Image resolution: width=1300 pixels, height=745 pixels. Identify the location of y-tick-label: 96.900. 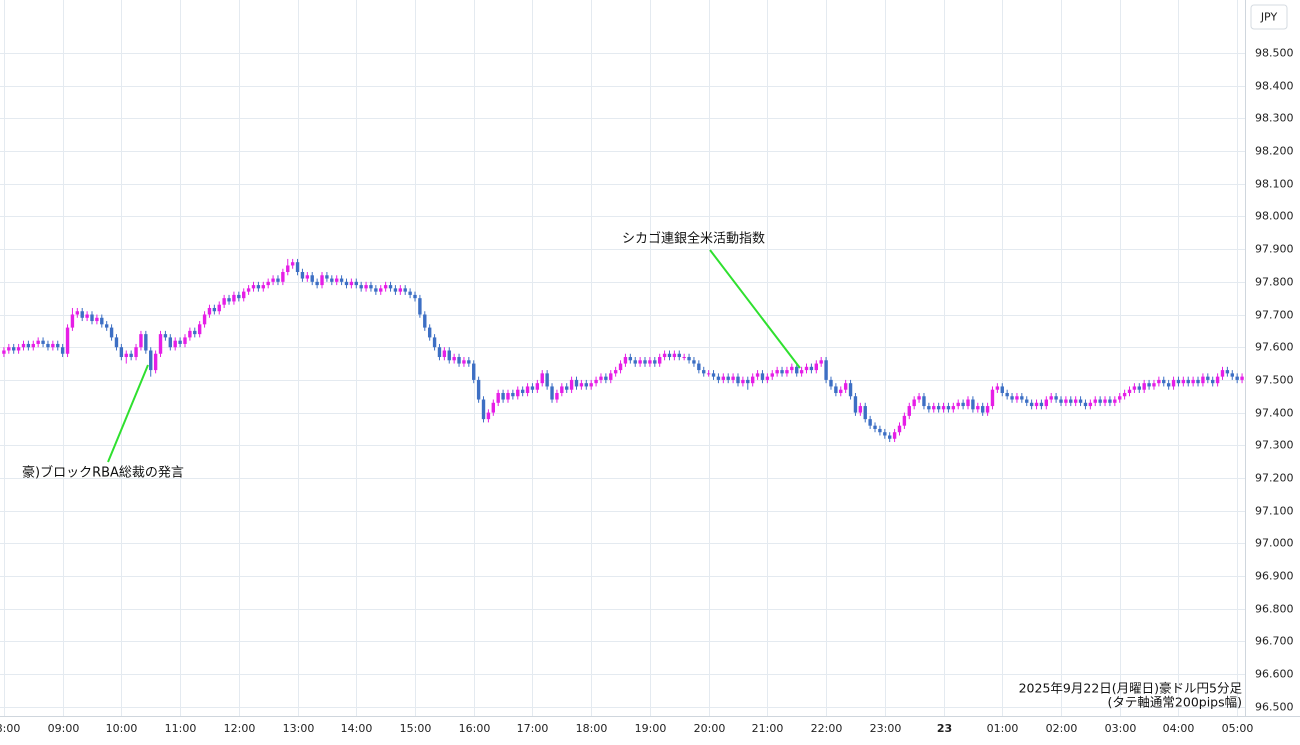
(1274, 576).